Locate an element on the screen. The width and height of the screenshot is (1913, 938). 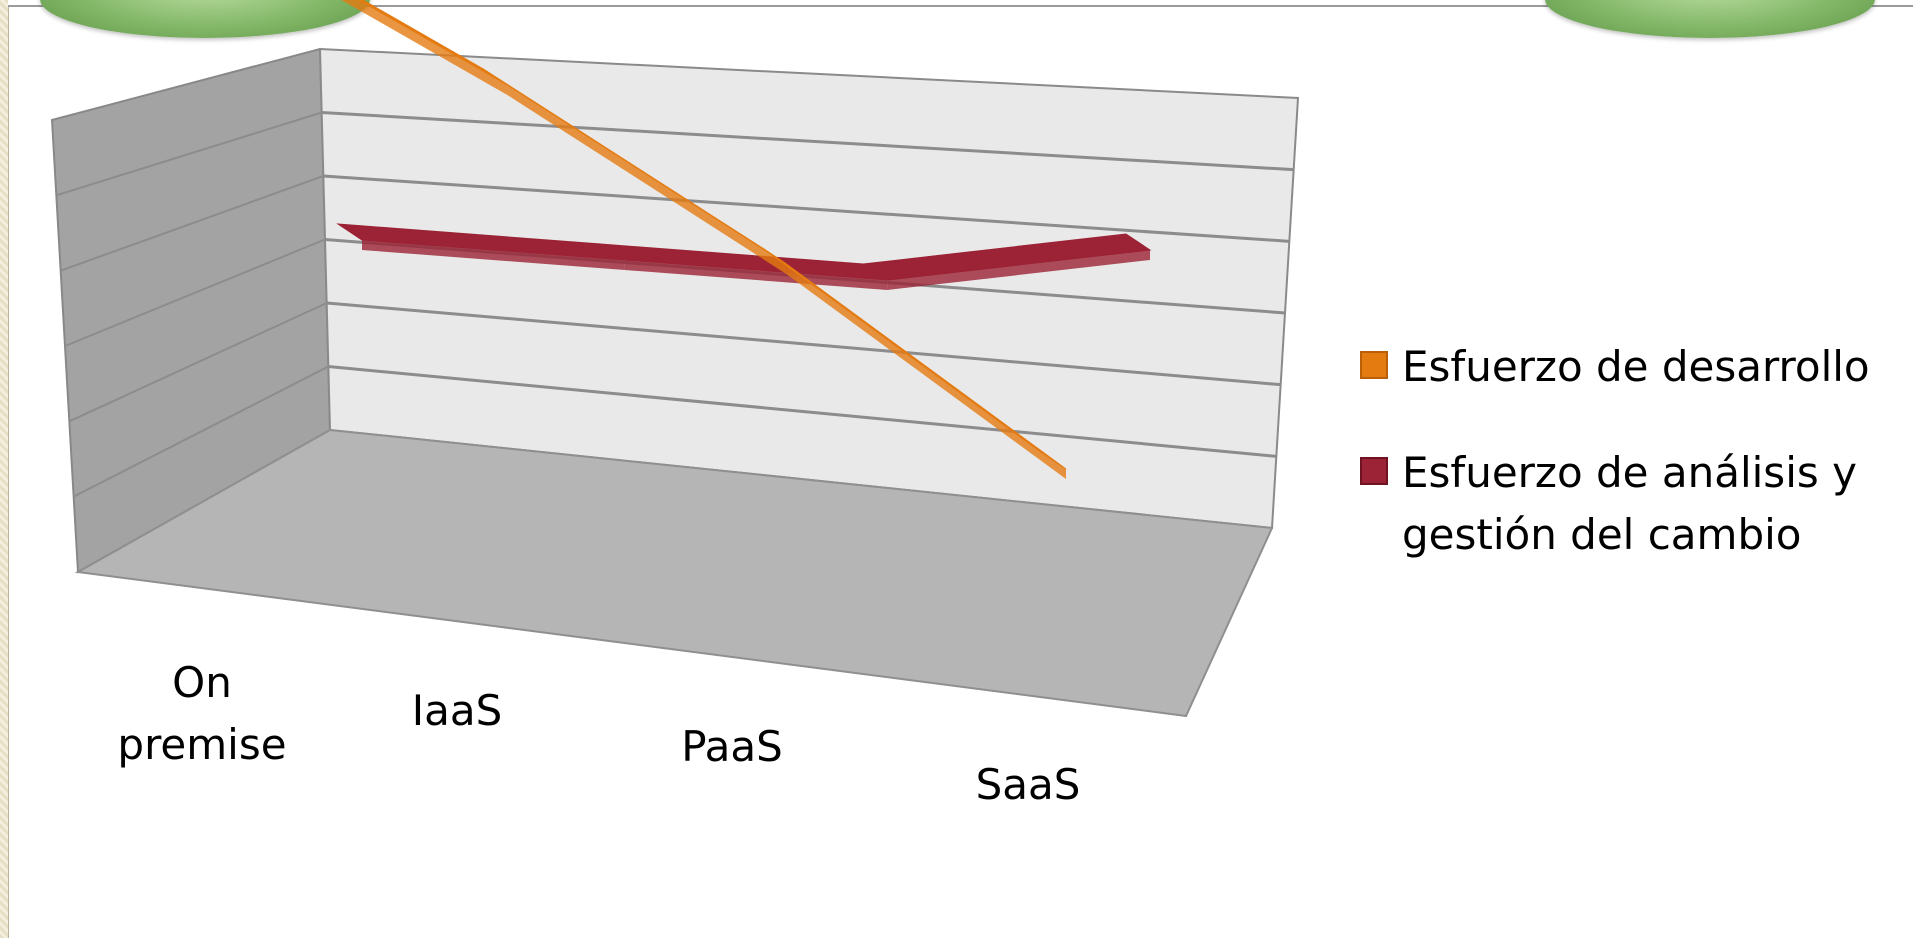
legend-swatch-analisis is located at coordinates (1374, 471).